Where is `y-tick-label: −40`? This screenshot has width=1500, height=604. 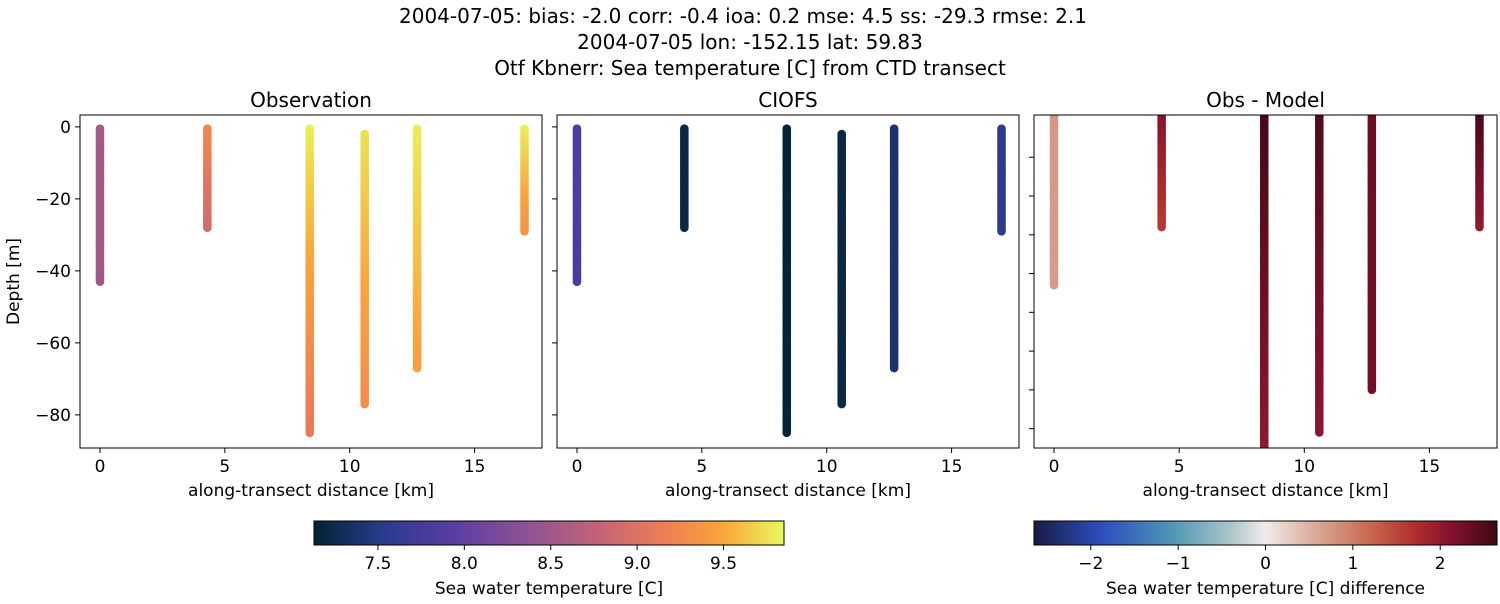 y-tick-label: −40 is located at coordinates (53, 272).